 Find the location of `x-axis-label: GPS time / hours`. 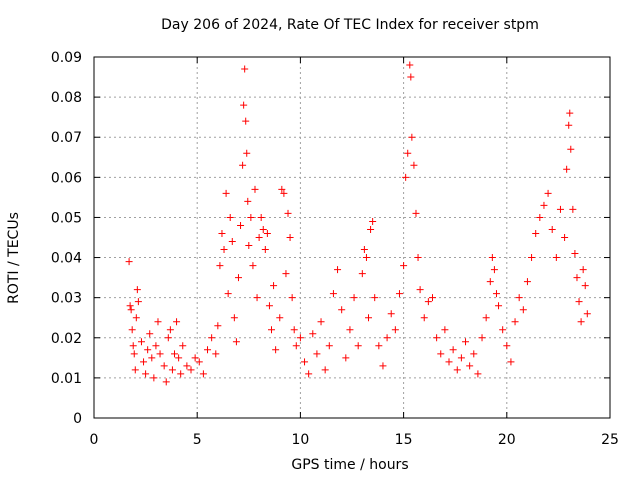

x-axis-label: GPS time / hours is located at coordinates (350, 465).